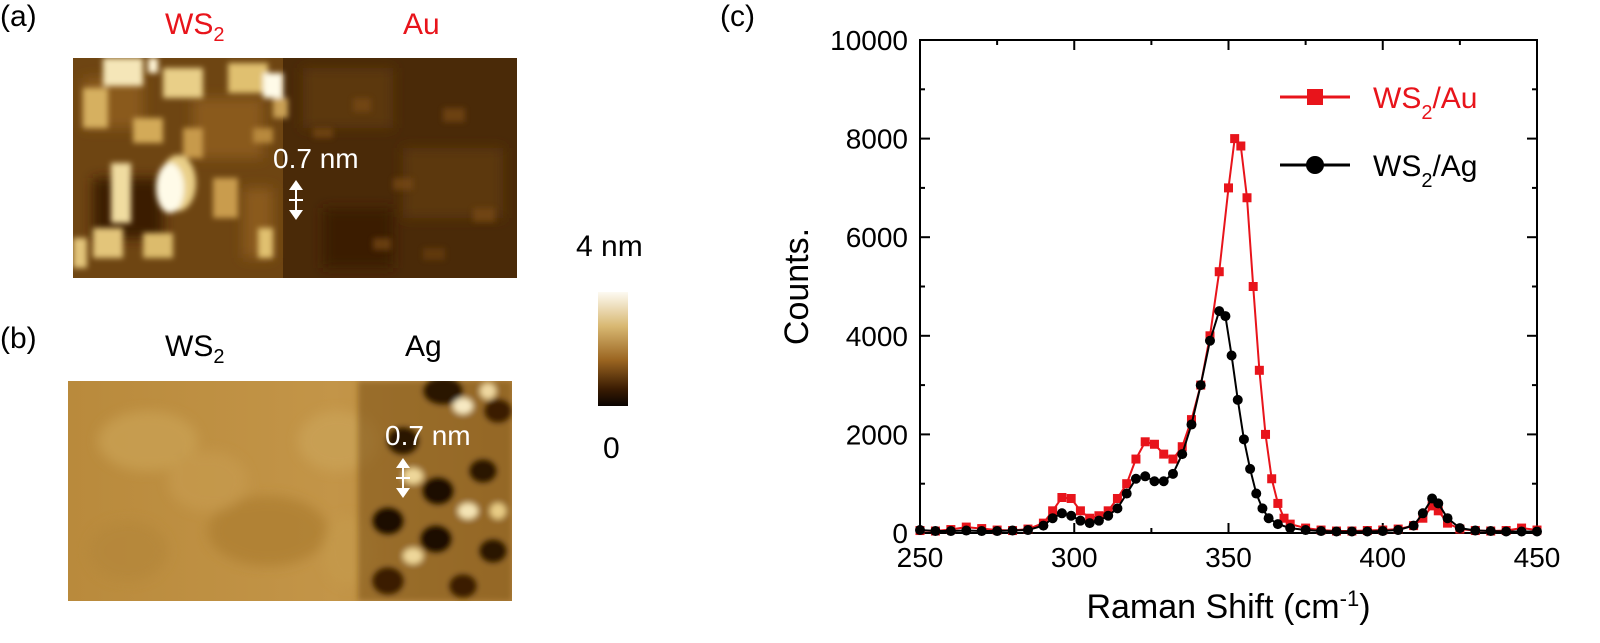 Image resolution: width=1600 pixels, height=643 pixels. I want to click on ws2-label-b: WS2, so click(195, 349).